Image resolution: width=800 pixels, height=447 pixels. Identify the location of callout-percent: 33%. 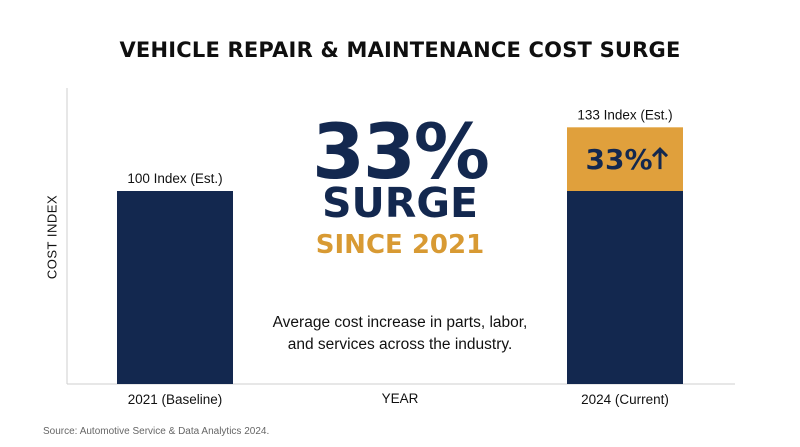
(401, 151).